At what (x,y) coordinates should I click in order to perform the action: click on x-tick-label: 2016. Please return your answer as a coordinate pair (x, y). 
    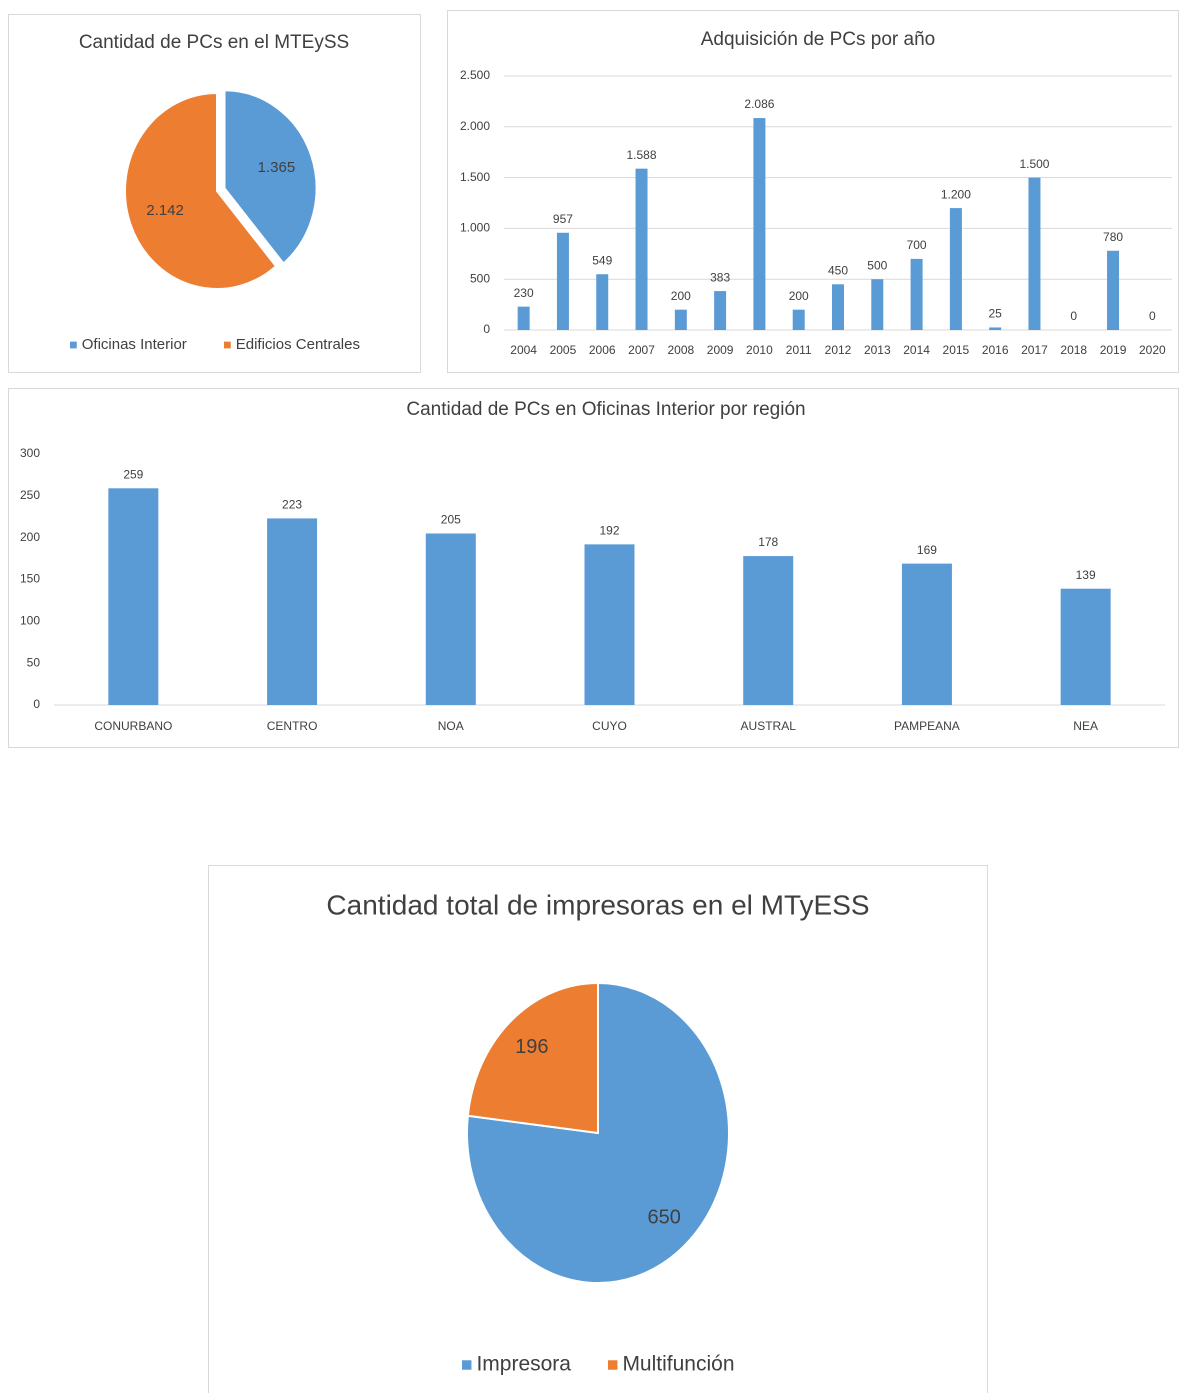
    Looking at the image, I should click on (995, 350).